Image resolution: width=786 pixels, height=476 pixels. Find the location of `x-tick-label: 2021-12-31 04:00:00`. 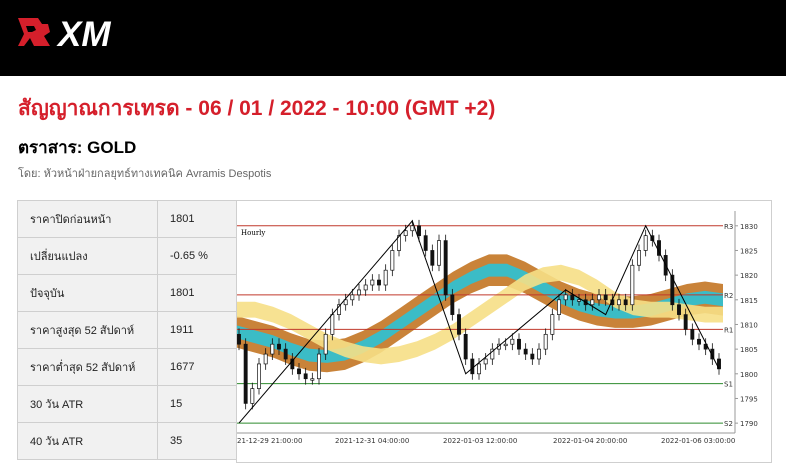

x-tick-label: 2021-12-31 04:00:00 is located at coordinates (372, 441).